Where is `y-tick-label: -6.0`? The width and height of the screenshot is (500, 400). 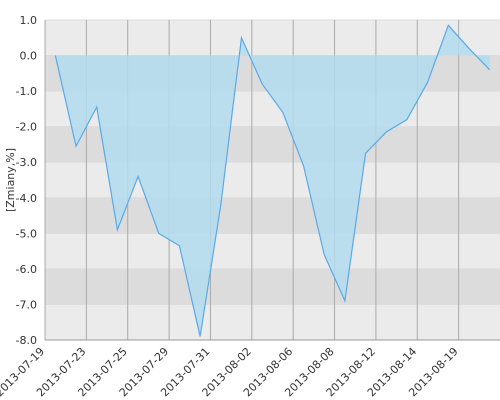
y-tick-label: -6.0 is located at coordinates (26, 269).